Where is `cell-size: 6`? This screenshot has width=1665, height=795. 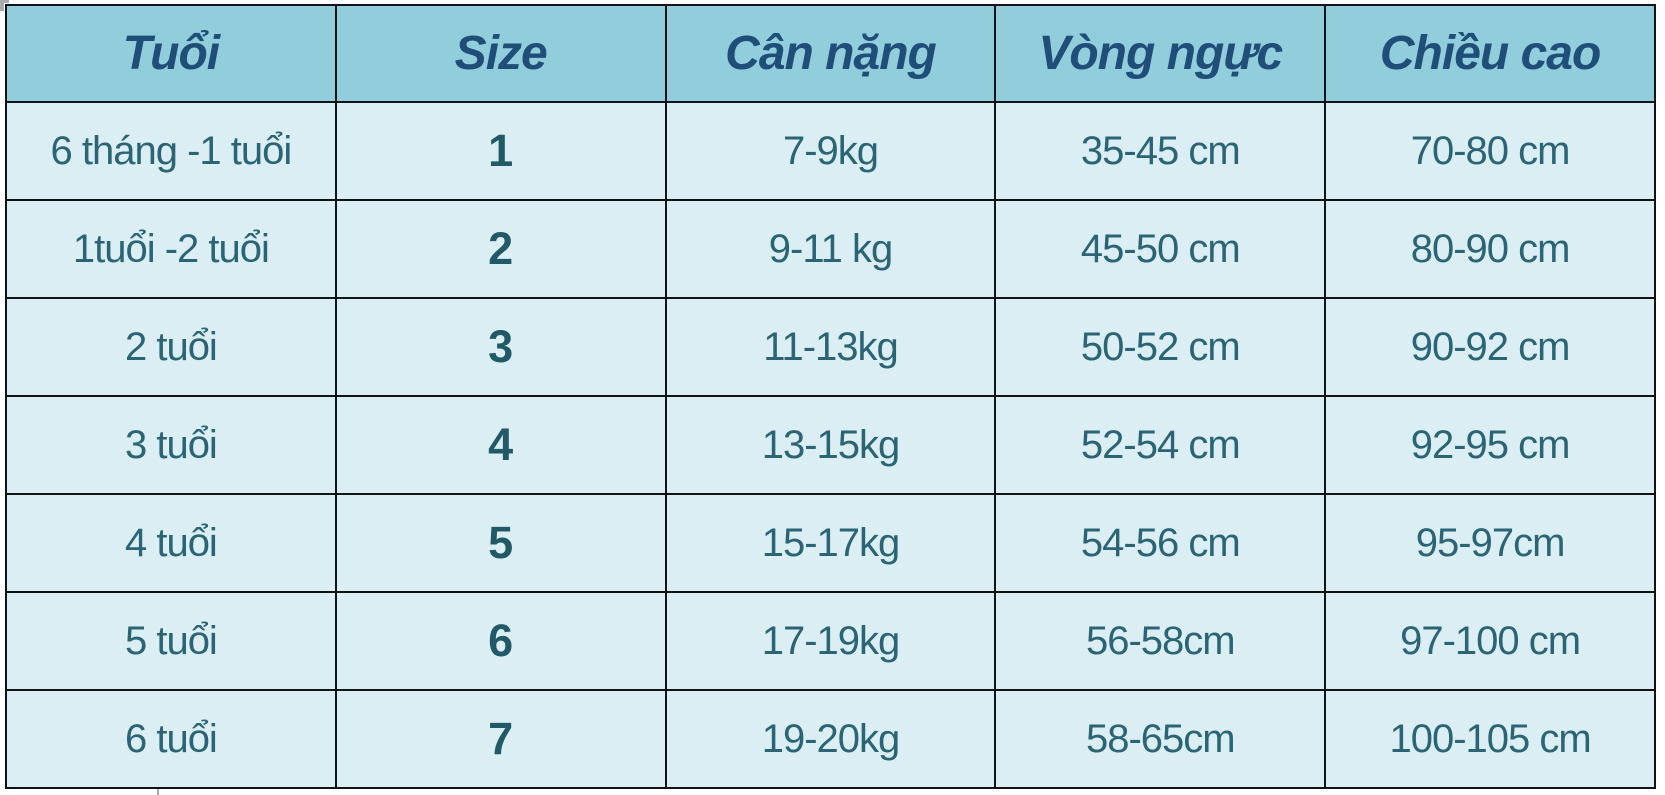
cell-size: 6 is located at coordinates (500, 641).